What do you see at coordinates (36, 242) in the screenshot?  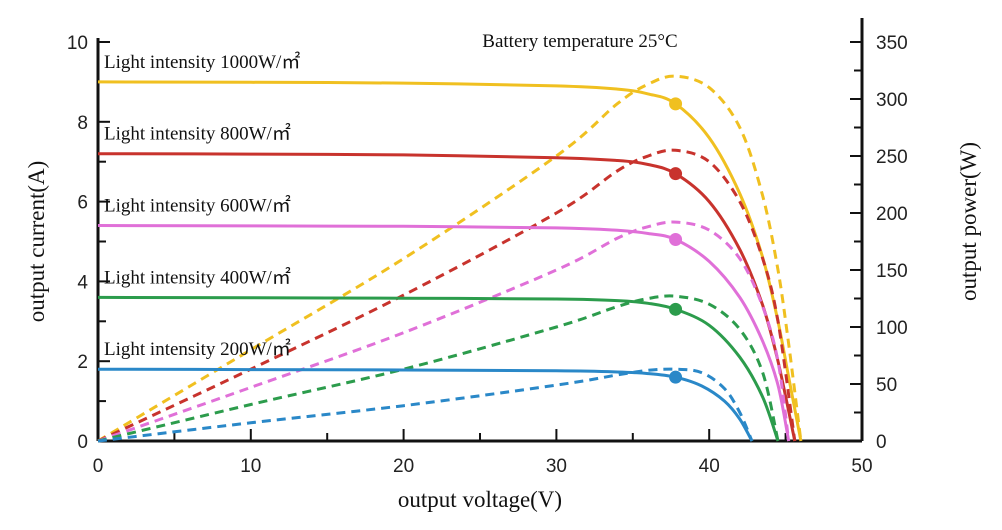 I see `left-y-axis-title: output current(A)` at bounding box center [36, 242].